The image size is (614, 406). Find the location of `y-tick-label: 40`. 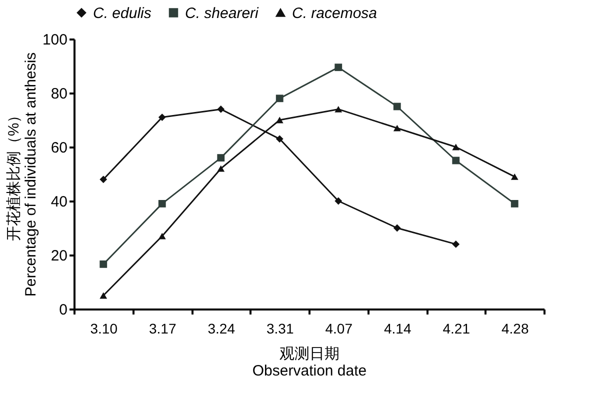

y-tick-label: 40 is located at coordinates (59, 202).